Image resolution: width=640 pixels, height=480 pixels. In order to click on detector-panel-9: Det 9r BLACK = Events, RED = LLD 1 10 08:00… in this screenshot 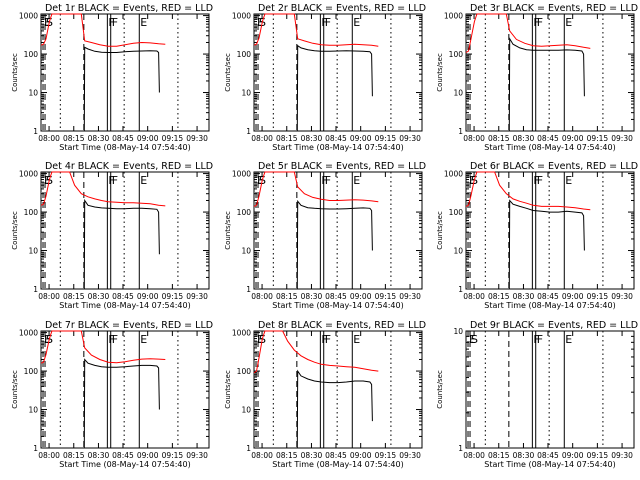, I will do `click(537, 394)`.